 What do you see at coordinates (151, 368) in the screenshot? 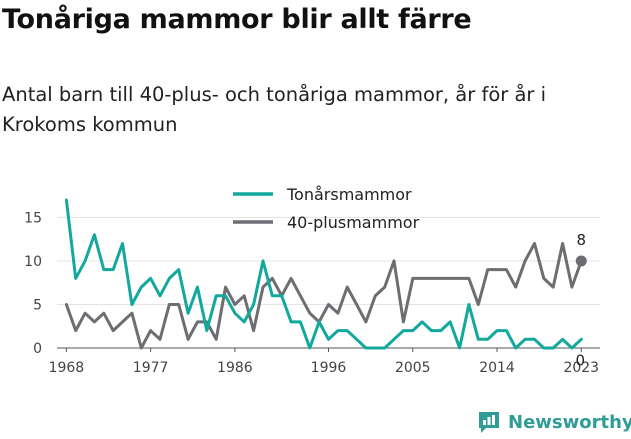
I see `x-tick-label: 1977` at bounding box center [151, 368].